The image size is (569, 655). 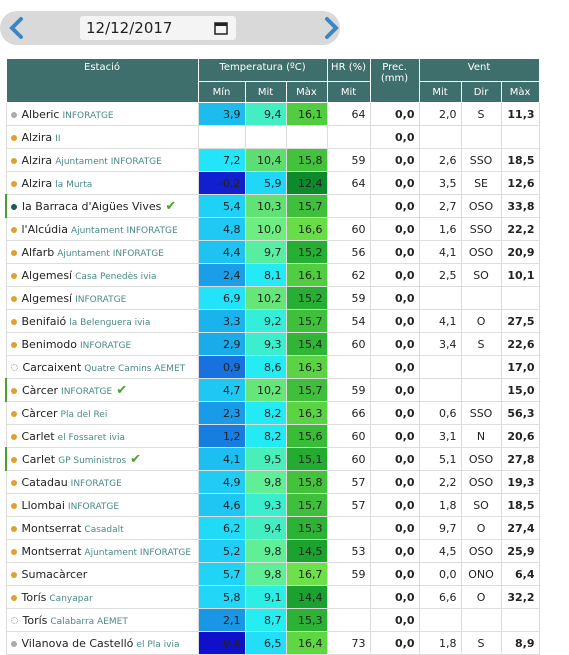 What do you see at coordinates (221, 28) in the screenshot?
I see `calendar-icon` at bounding box center [221, 28].